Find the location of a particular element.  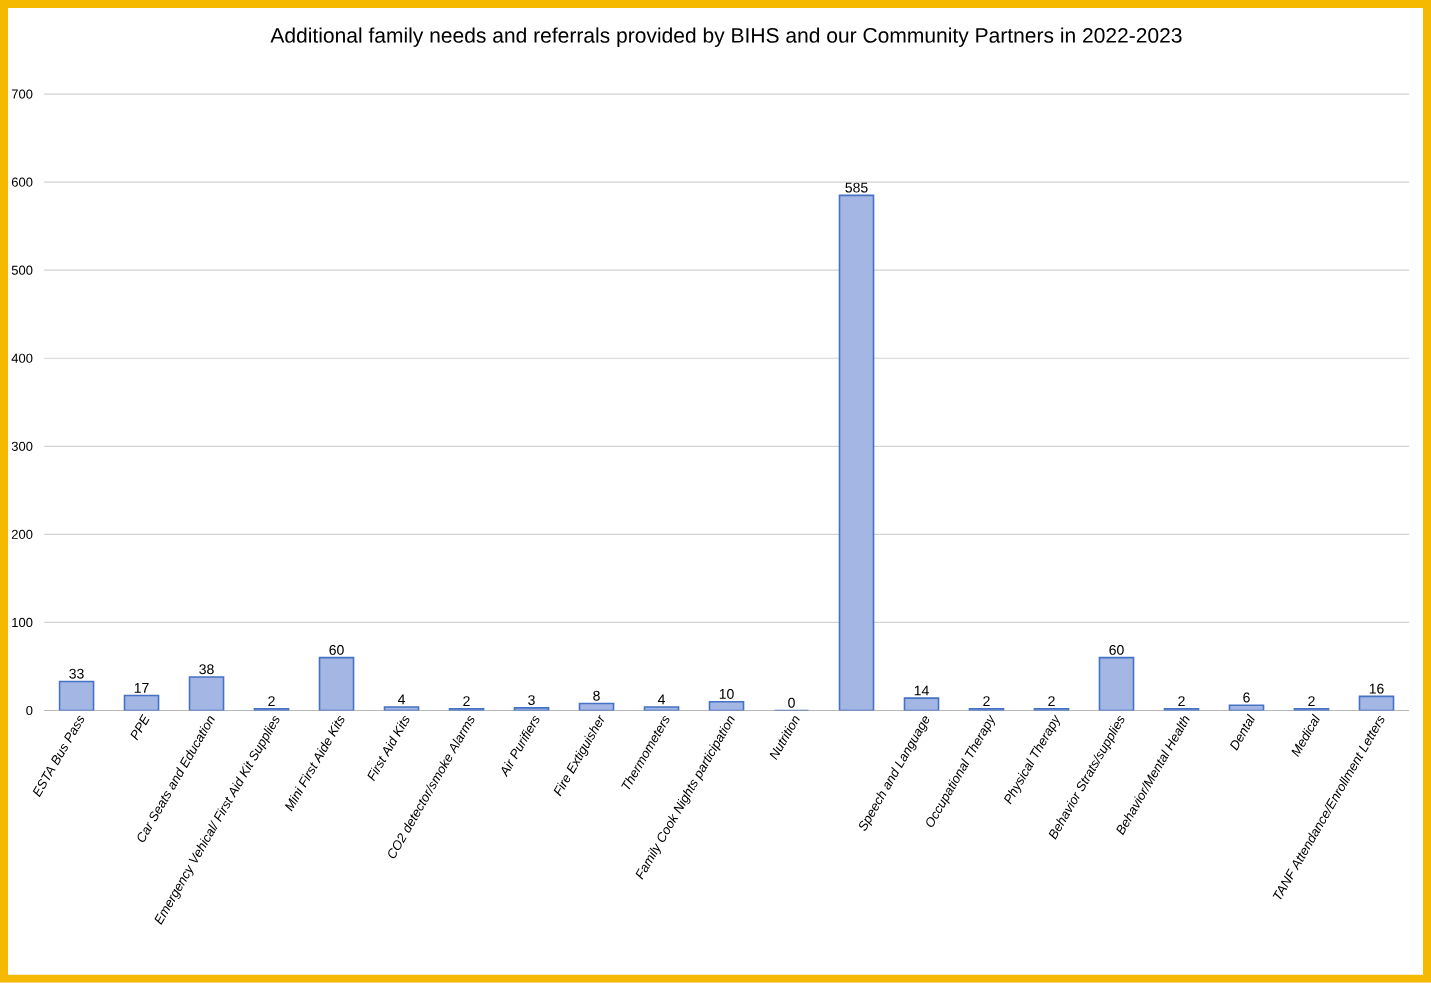

data-label: 16 is located at coordinates (1376, 688).